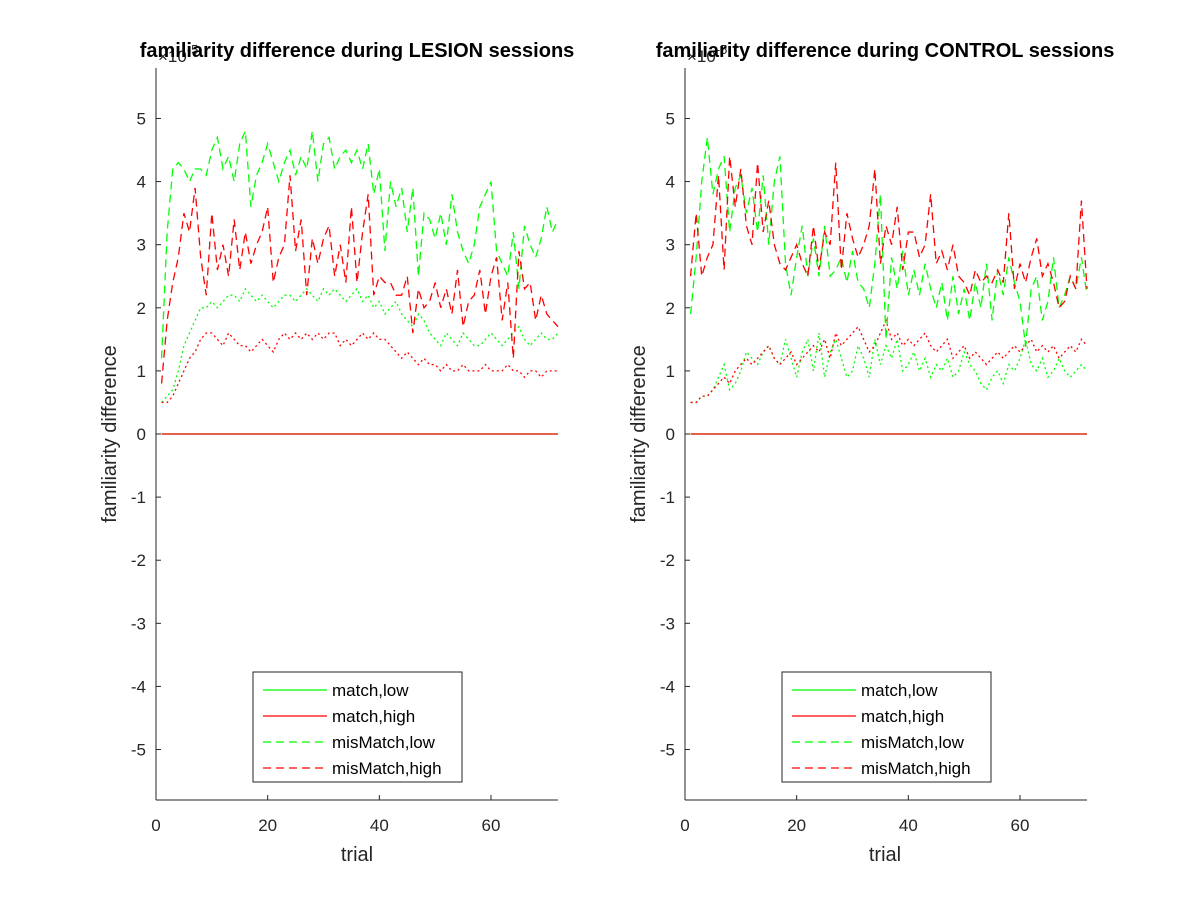 This screenshot has width=1200, height=900. I want to click on control-y-tick-label: 1, so click(670, 371).